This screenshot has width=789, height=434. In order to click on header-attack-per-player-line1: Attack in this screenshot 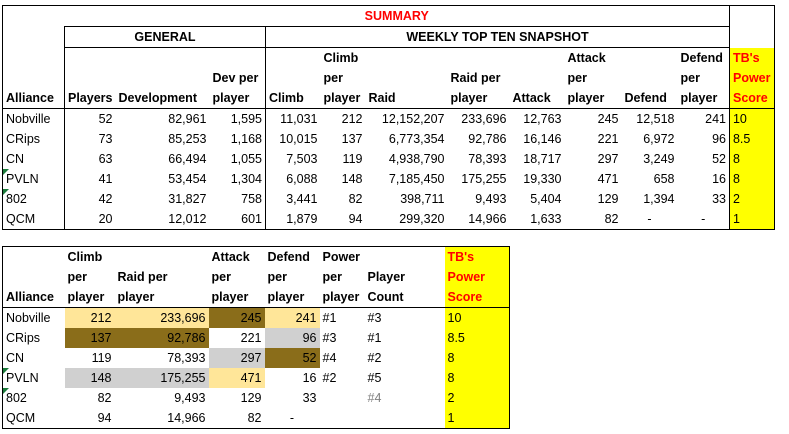, I will do `click(586, 58)`.